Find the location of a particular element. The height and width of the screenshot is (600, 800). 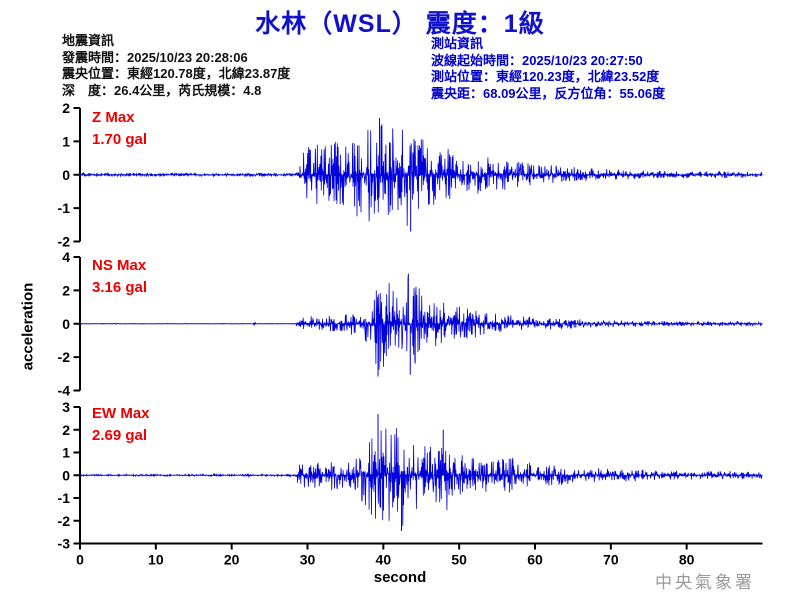

x-tick-label: 60 is located at coordinates (535, 560).